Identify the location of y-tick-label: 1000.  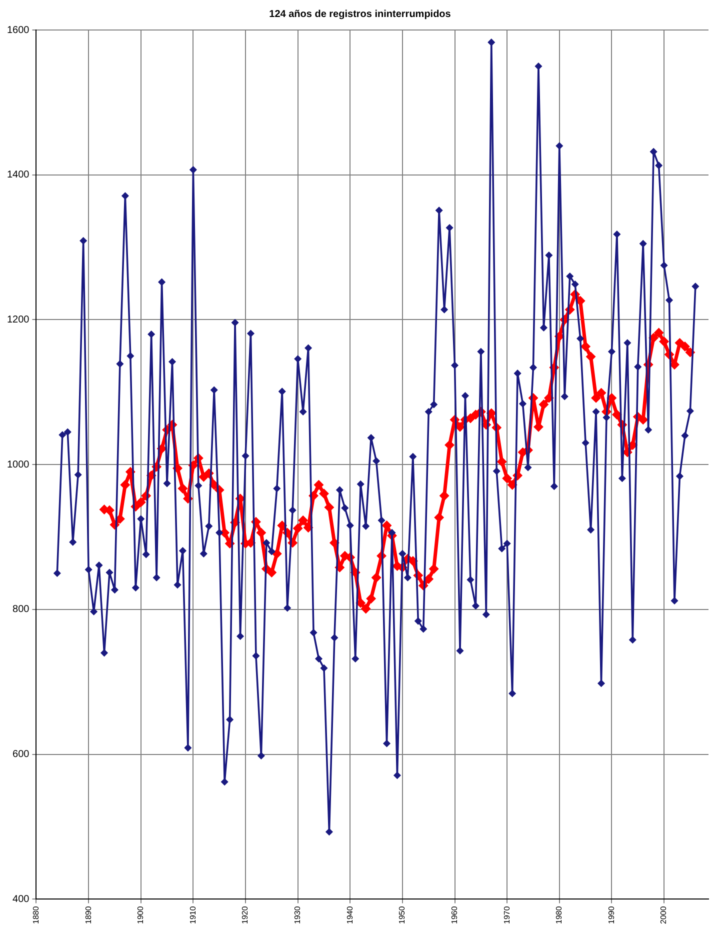
(18, 464).